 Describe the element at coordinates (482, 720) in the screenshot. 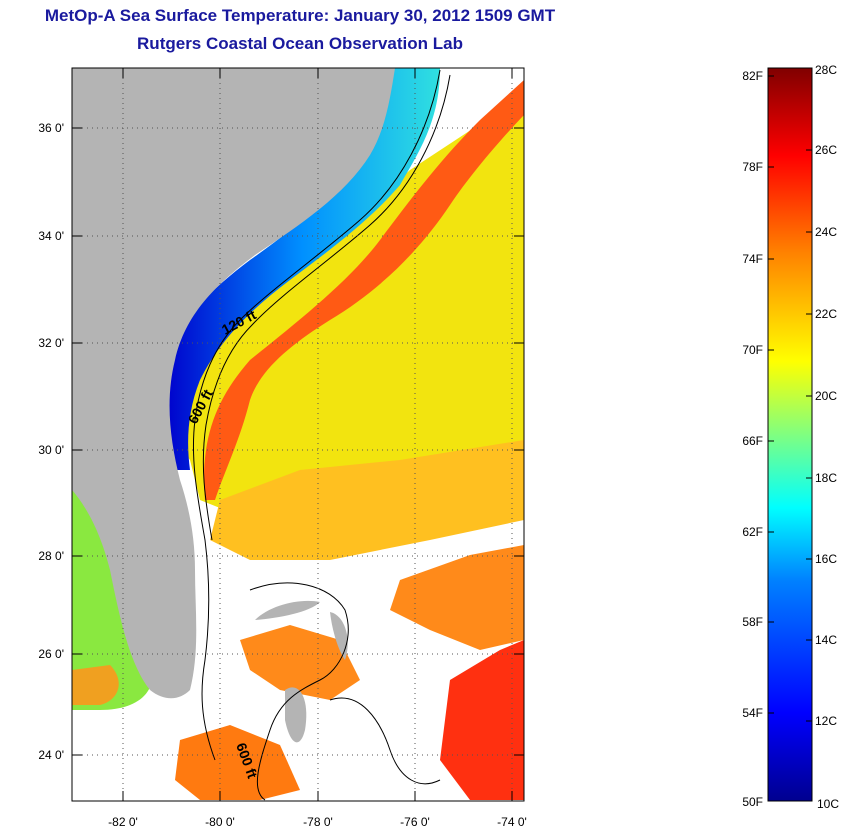

I see `sst-red-patch-southeast` at that location.